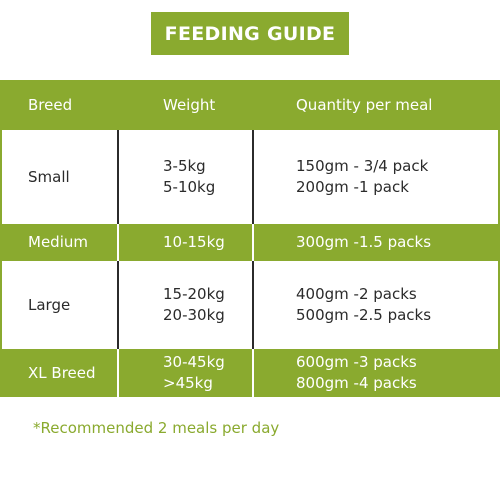  Describe the element at coordinates (364, 315) in the screenshot. I see `quantity-value: 500gm -2.5 packs` at that location.